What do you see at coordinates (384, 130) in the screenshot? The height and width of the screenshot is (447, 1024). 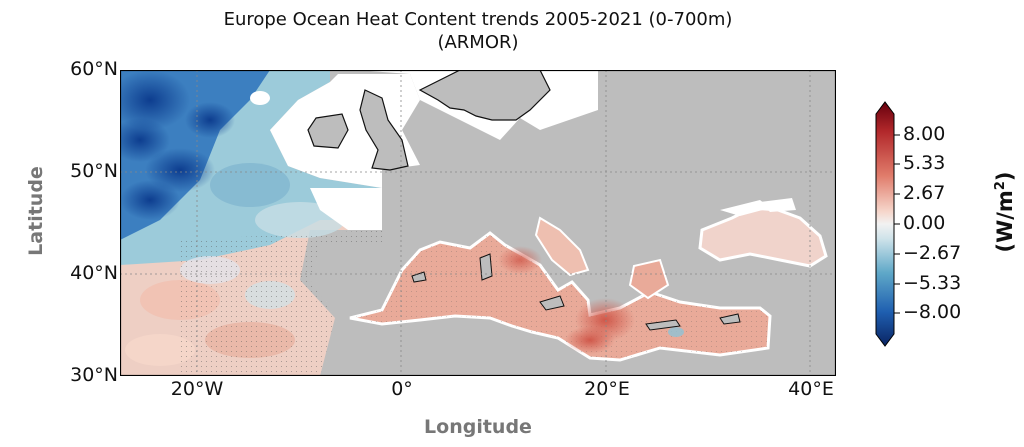 I see `great-britain` at bounding box center [384, 130].